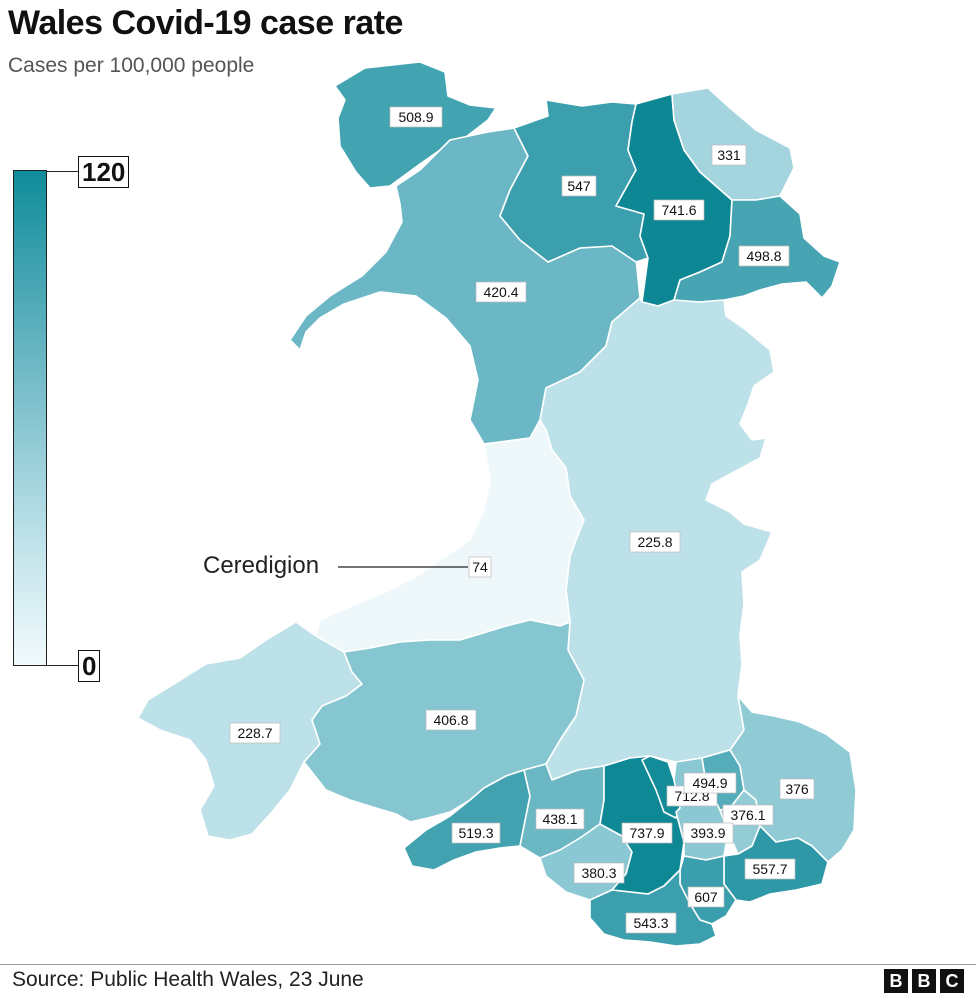 The width and height of the screenshot is (976, 1000). I want to click on label-denbighshire: 741.6, so click(679, 210).